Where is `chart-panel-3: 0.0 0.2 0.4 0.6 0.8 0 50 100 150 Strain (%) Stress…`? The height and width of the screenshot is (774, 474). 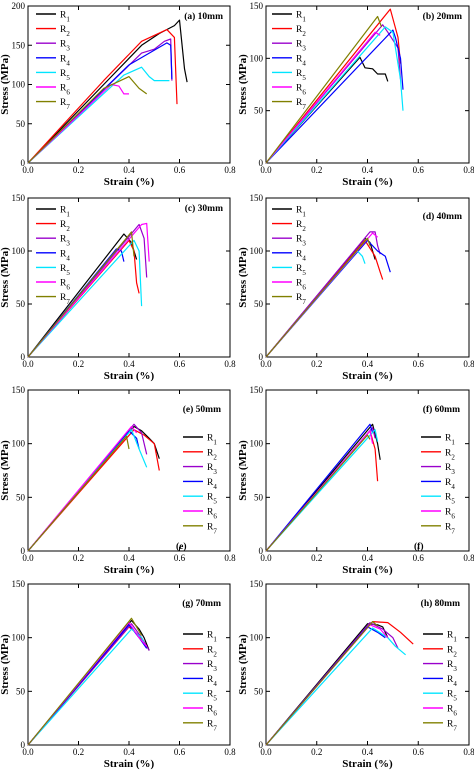 chart-panel-3: 0.0 0.2 0.4 0.6 0.8 0 50 100 150 Strain (%) Stress… is located at coordinates (118, 287).